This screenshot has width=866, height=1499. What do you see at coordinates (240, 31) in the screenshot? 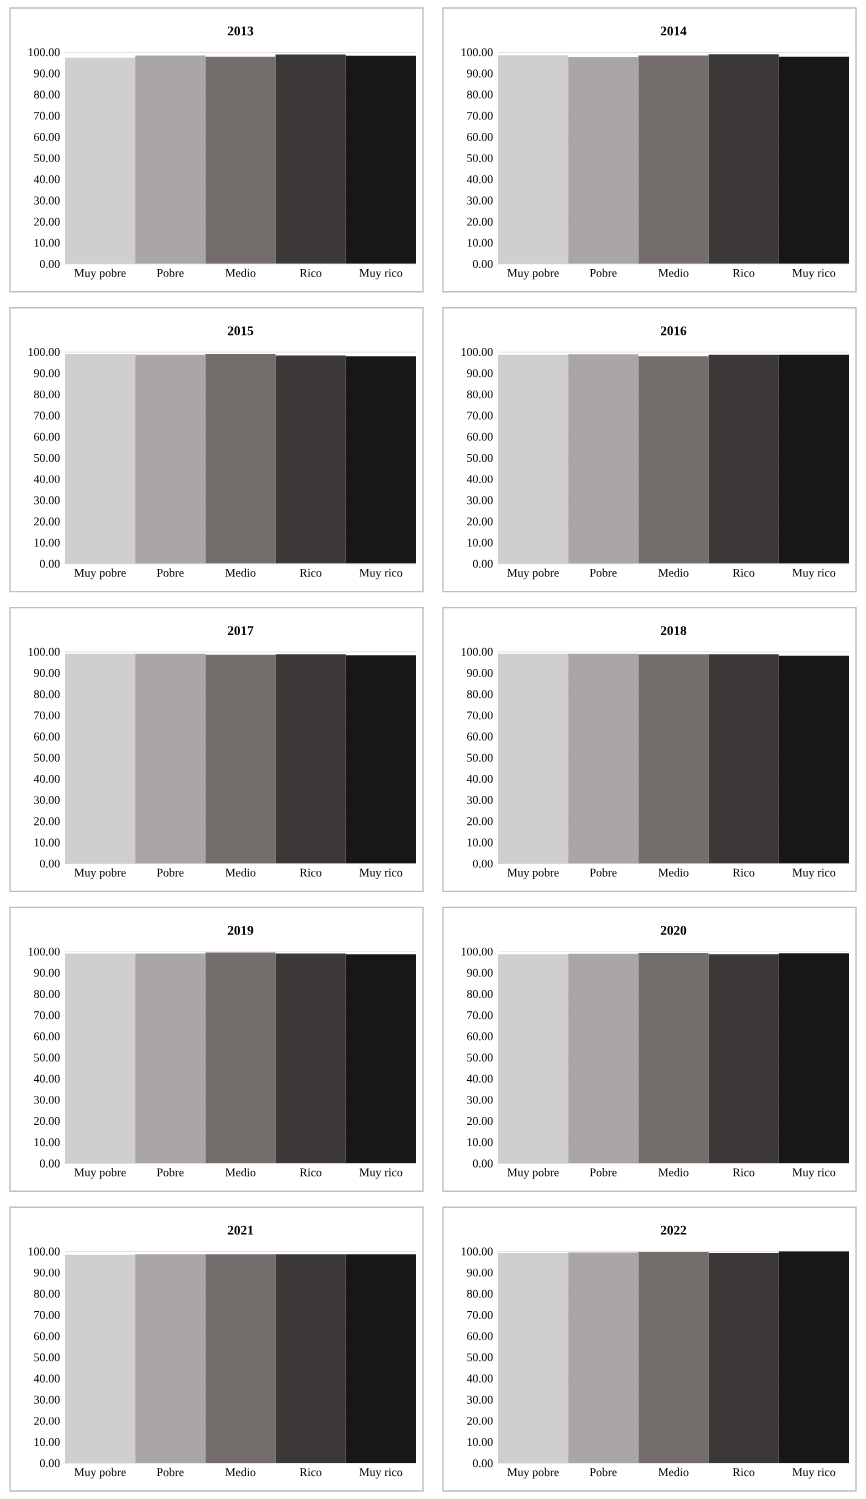
I see `chart-title: 2013` at bounding box center [240, 31].